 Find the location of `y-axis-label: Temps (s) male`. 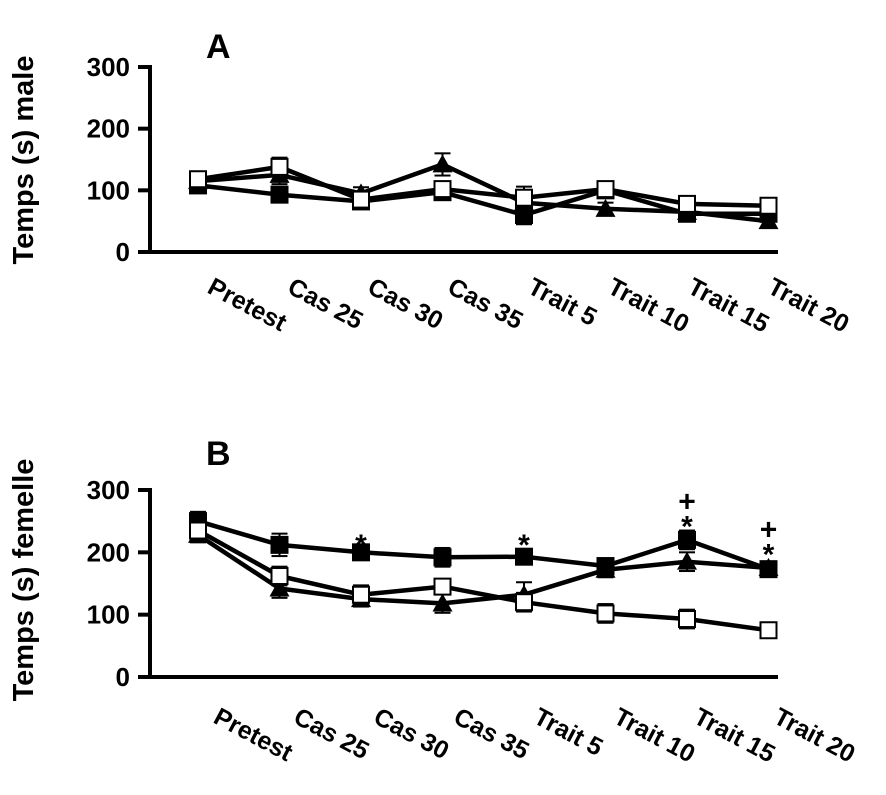

y-axis-label: Temps (s) male is located at coordinates (24, 160).